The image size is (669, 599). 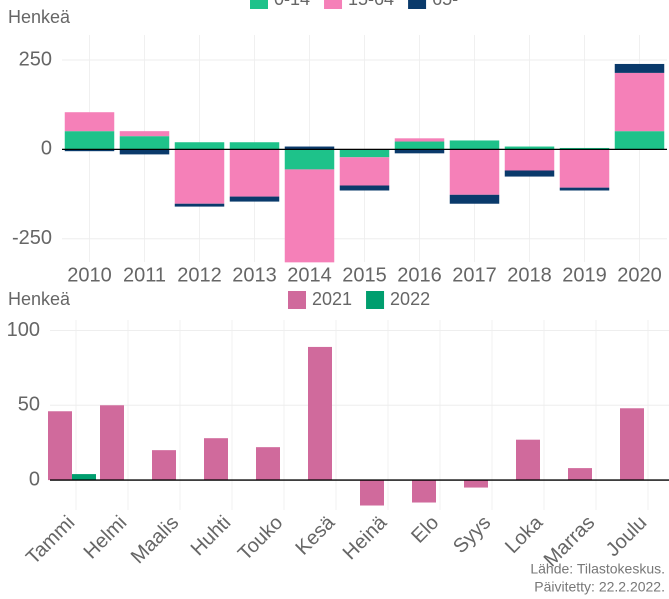 What do you see at coordinates (639, 275) in the screenshot?
I see `x-tick-label: 2020` at bounding box center [639, 275].